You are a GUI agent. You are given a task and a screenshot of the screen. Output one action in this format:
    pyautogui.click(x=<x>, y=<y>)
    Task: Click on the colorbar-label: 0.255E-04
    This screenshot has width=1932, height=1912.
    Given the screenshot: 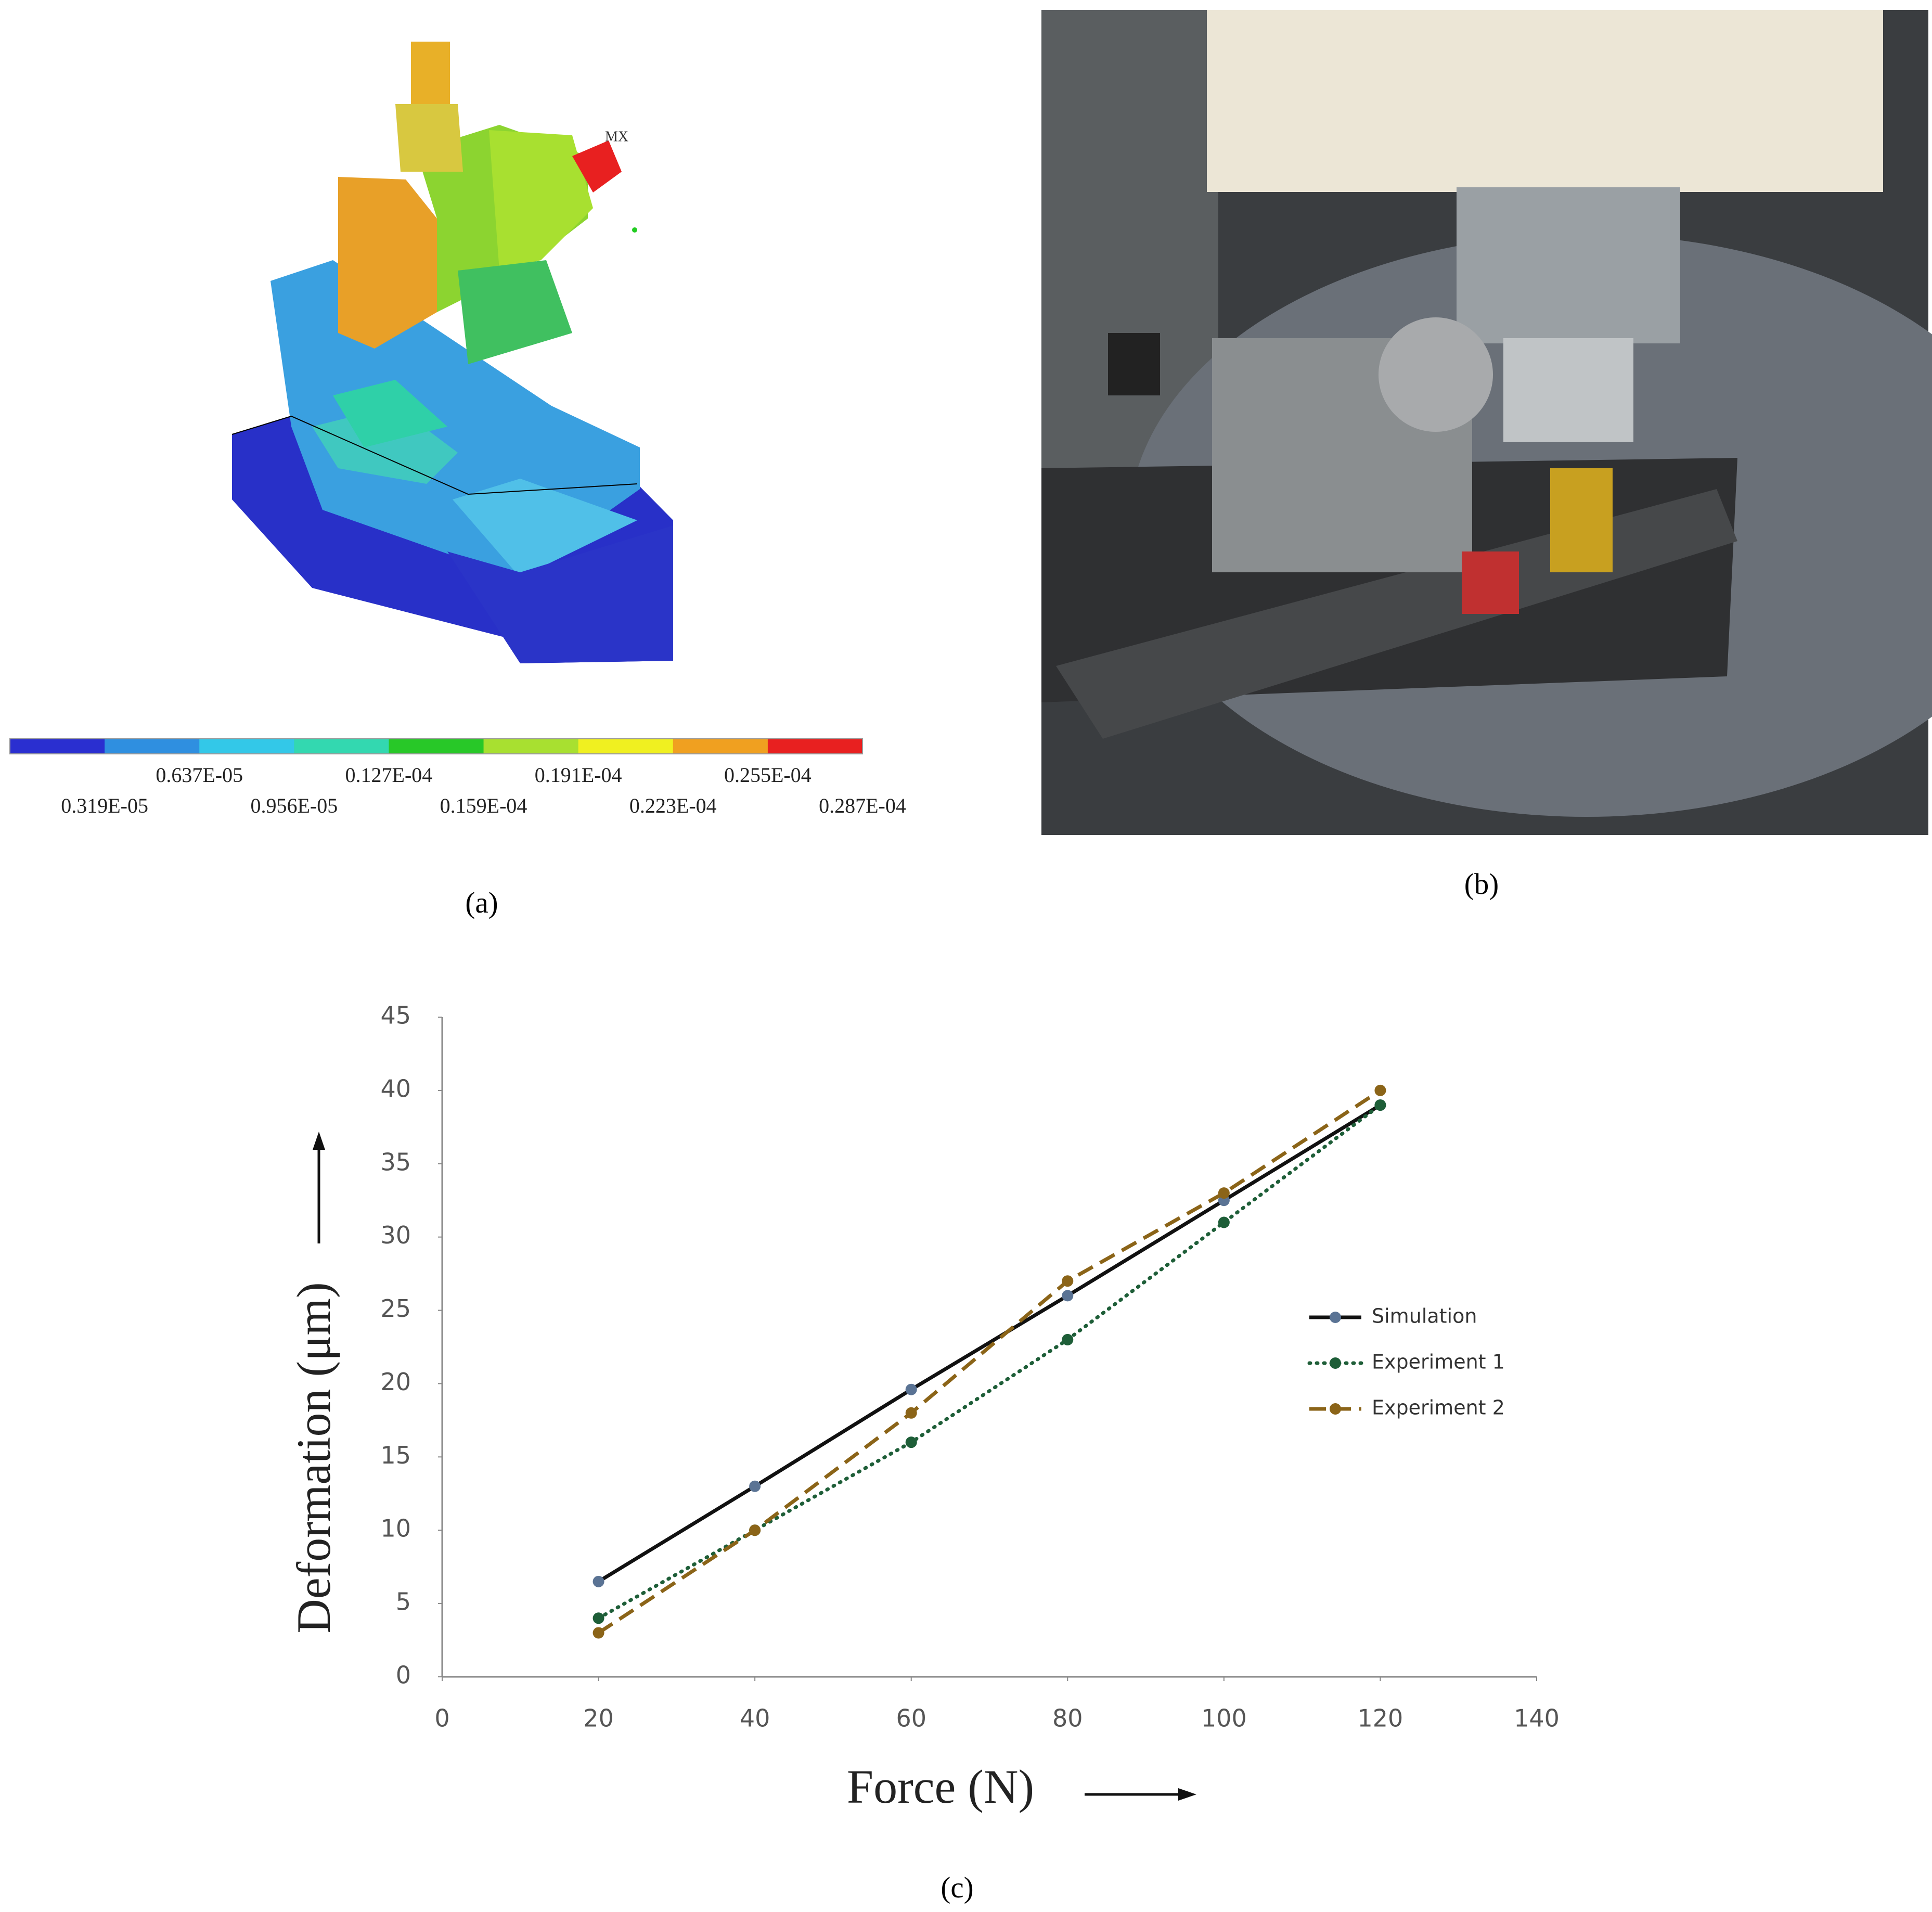 What is the action you would take?
    pyautogui.click(x=768, y=775)
    